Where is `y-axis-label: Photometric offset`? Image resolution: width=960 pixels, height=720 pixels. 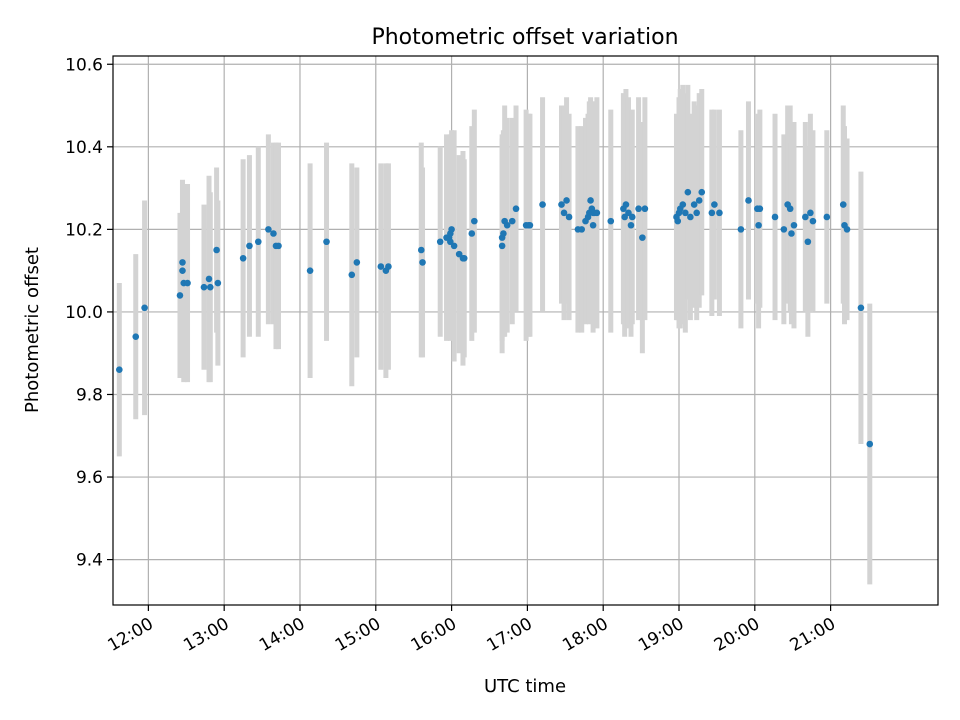
y-axis-label: Photometric offset is located at coordinates (32, 330).